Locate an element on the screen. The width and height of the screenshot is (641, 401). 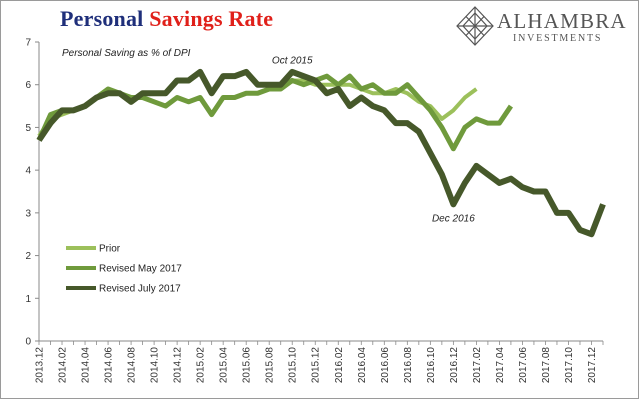
title-part1: Personal is located at coordinates (102, 18).